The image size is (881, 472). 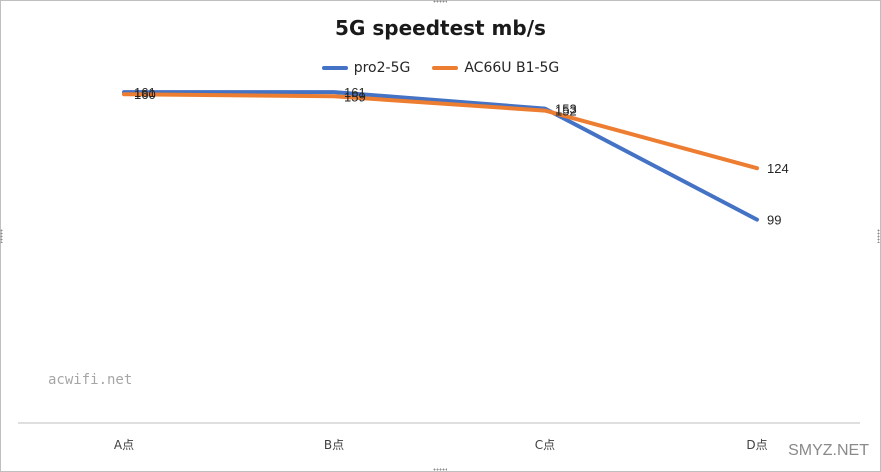 I want to click on data-label: 153, so click(x=566, y=109).